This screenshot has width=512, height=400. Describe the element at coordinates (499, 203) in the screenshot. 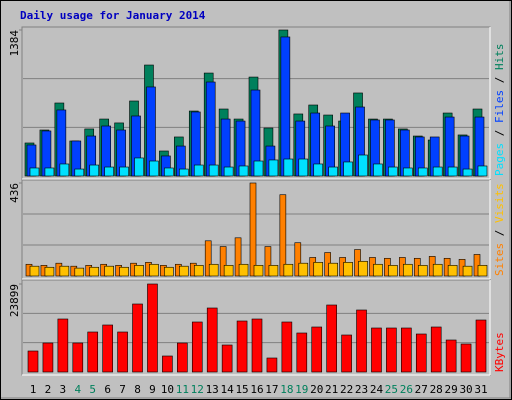

I see `legend-entry: Visits` at that location.